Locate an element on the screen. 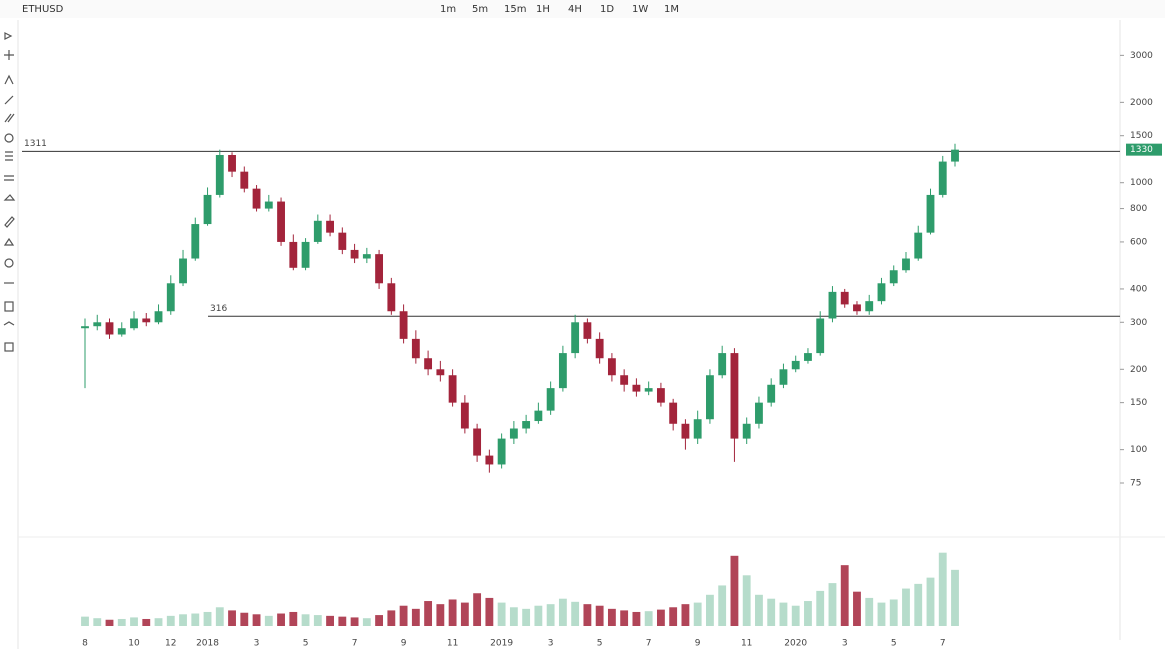  timeframe: 1H is located at coordinates (543, 9).